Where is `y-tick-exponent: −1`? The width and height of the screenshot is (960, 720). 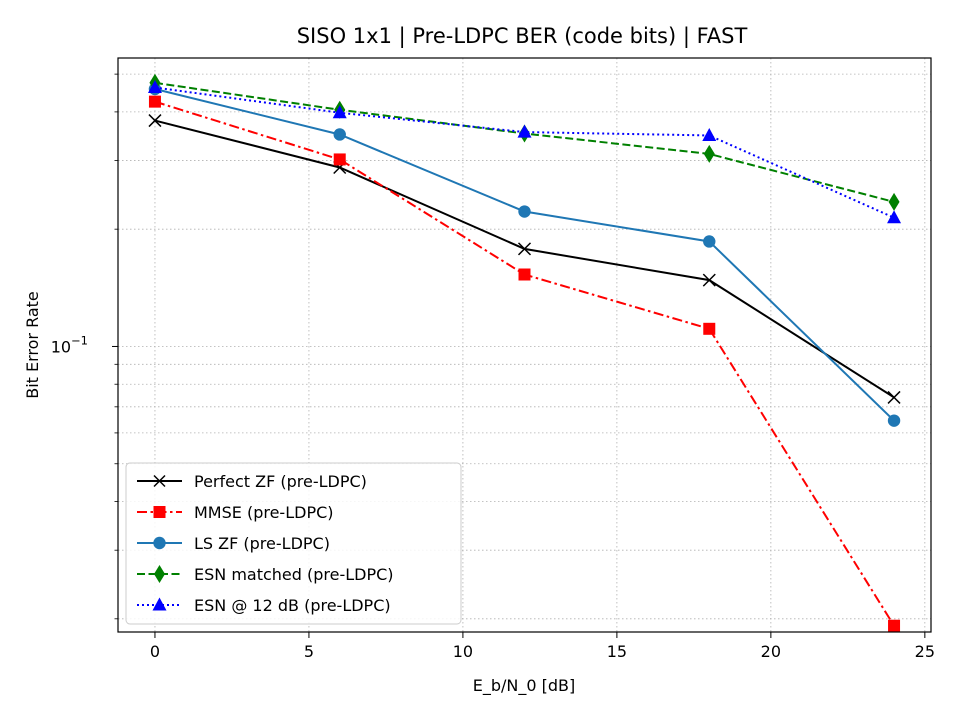
y-tick-exponent: −1 is located at coordinates (79, 340).